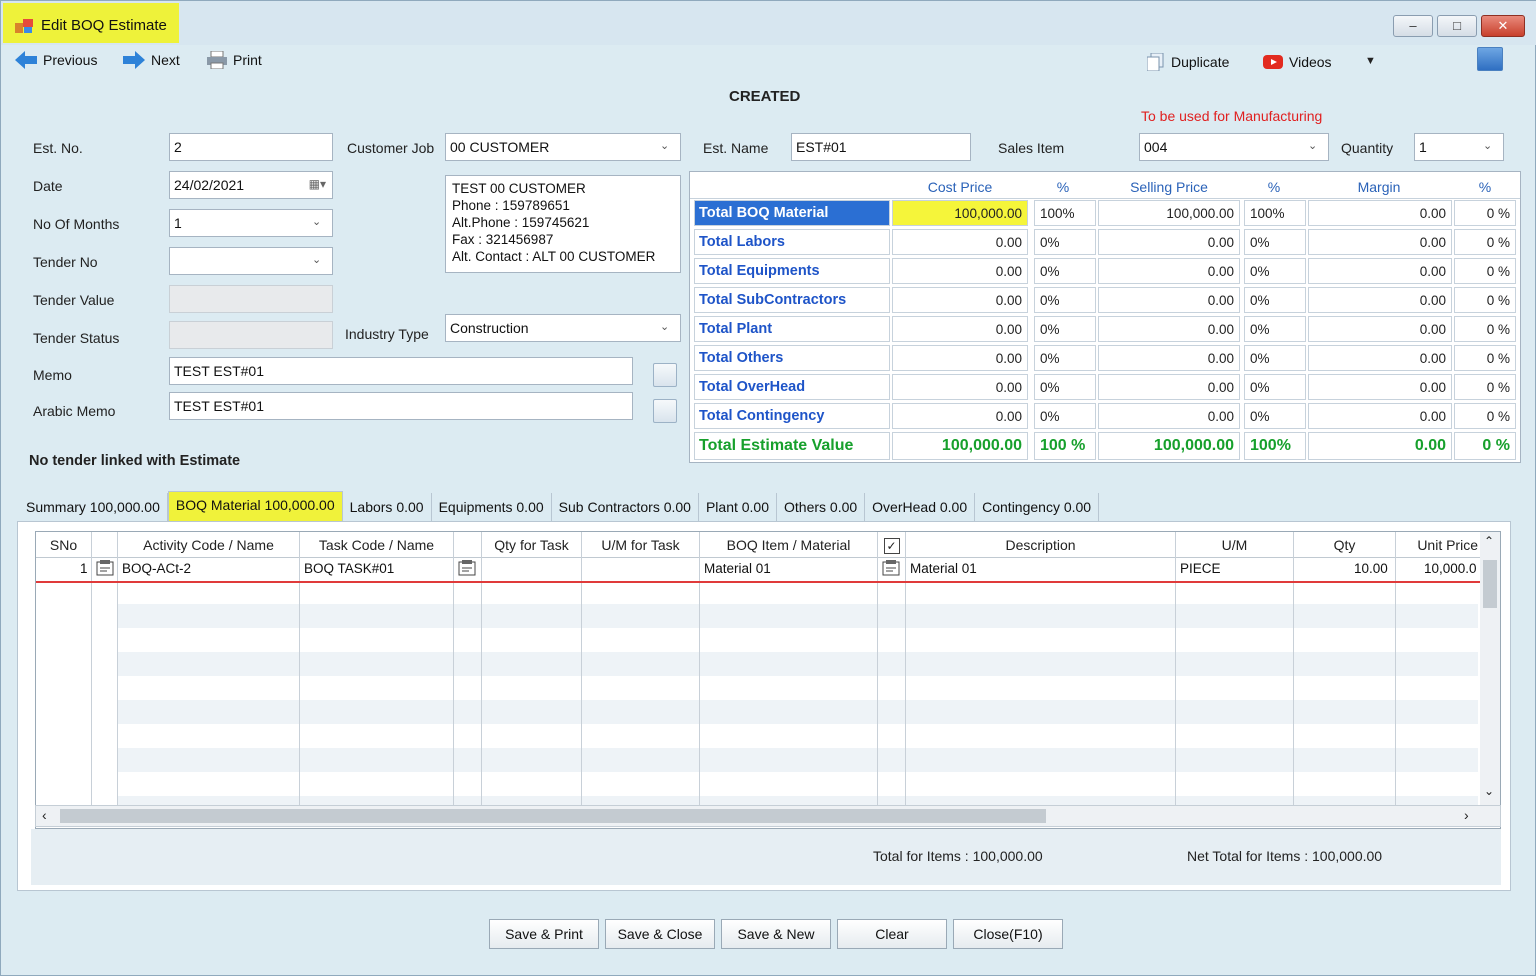 The height and width of the screenshot is (976, 1536). Describe the element at coordinates (544, 934) in the screenshot. I see `save-print-button: Save & Print` at that location.